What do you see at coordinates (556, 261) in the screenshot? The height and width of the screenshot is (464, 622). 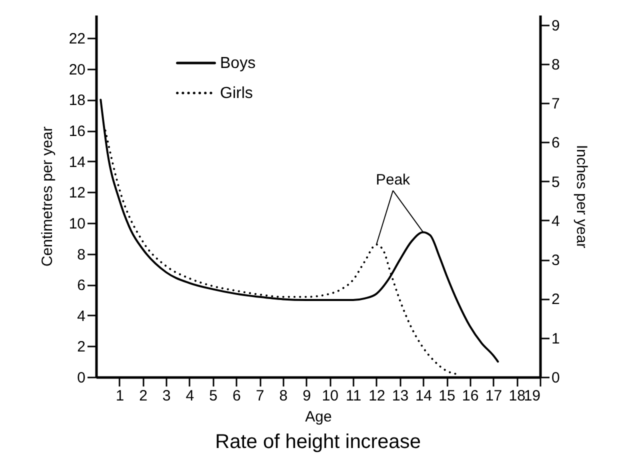 I see `y2-tick-label: 3` at bounding box center [556, 261].